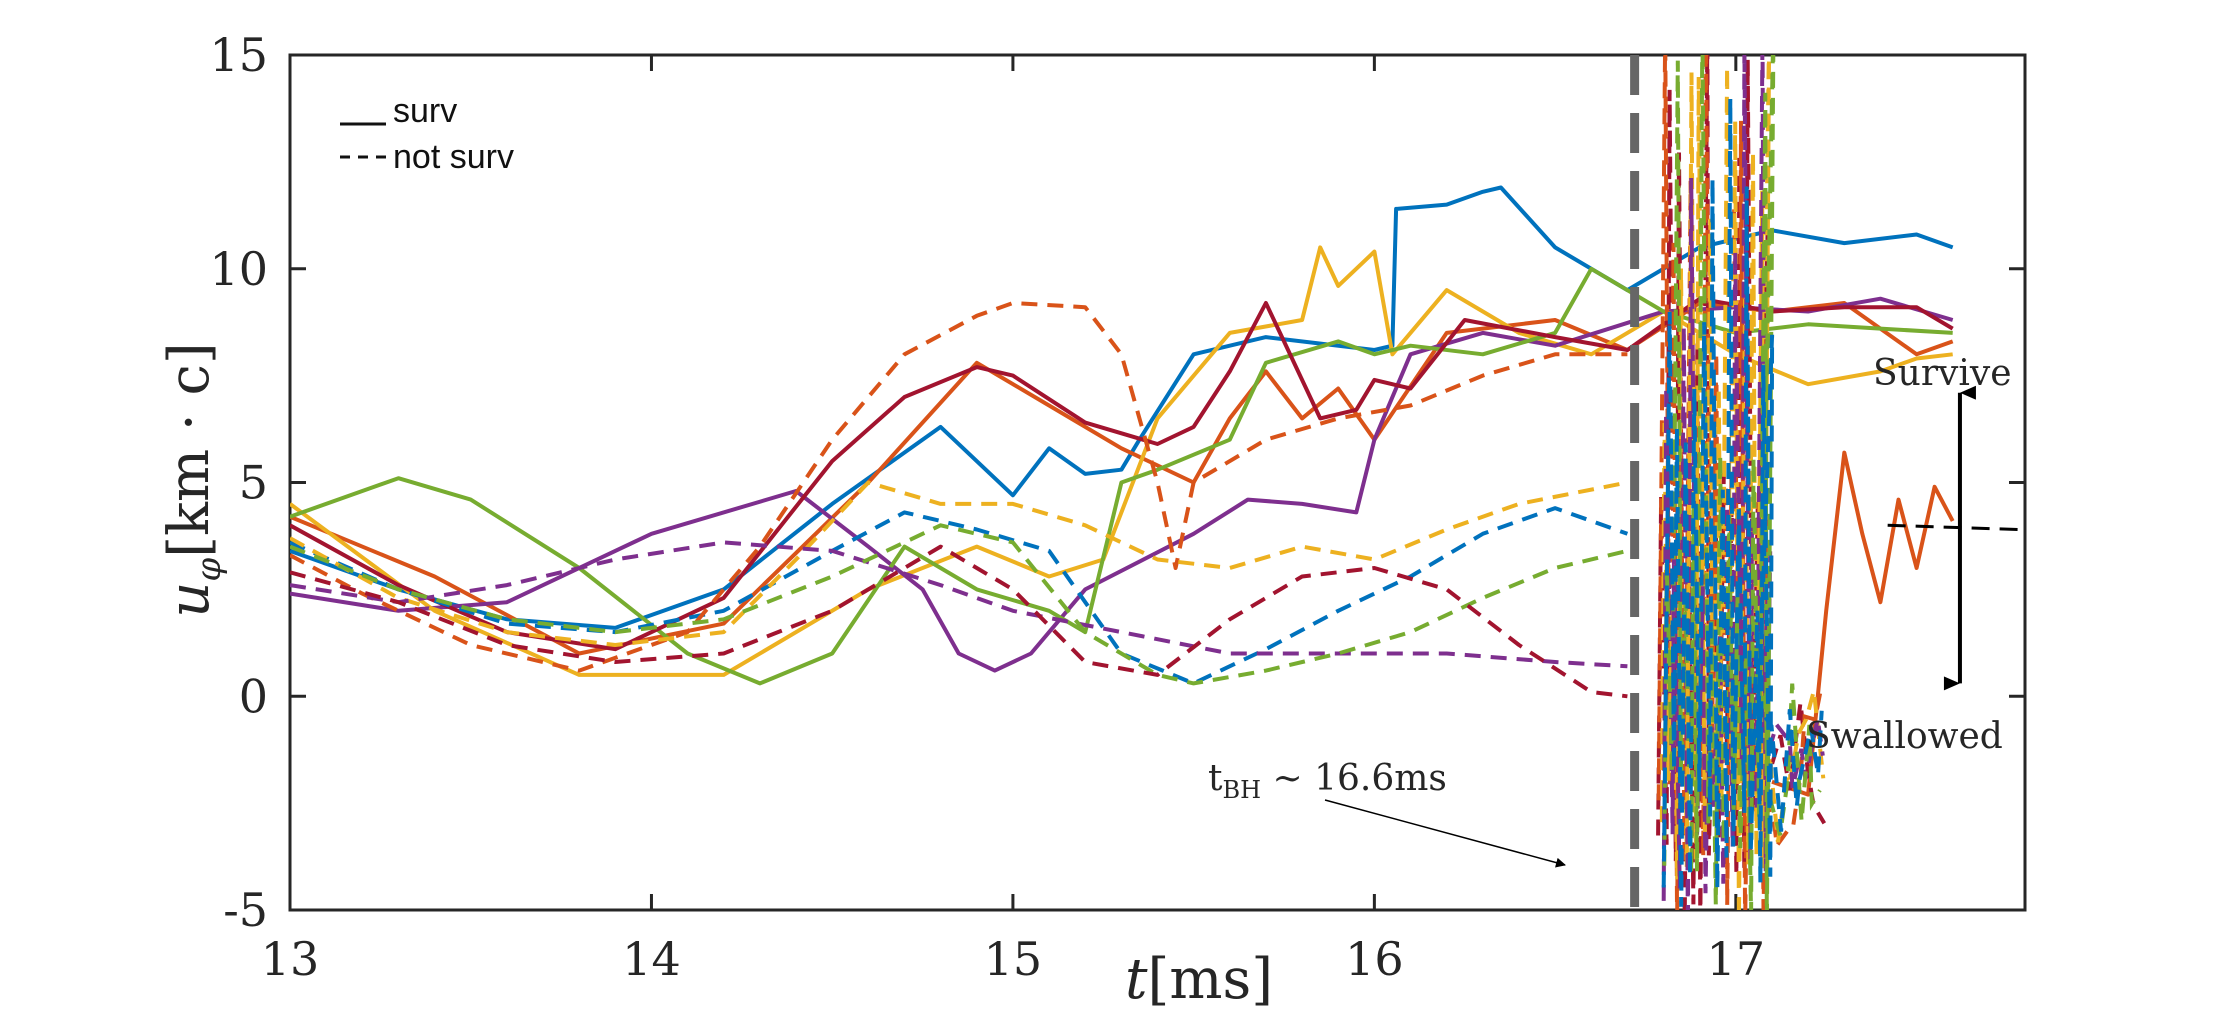  I want to click on series-blue-dashed, so click(959, 596).